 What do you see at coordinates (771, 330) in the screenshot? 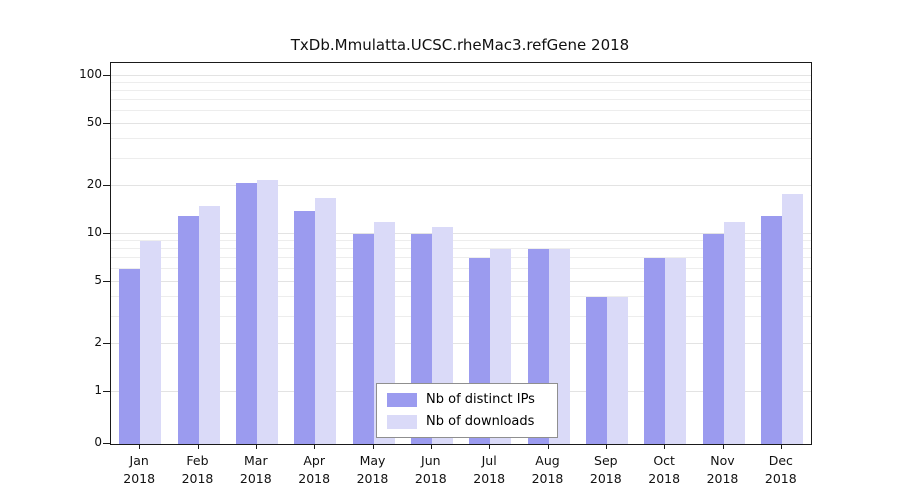
I see `bar-dec-ips` at bounding box center [771, 330].